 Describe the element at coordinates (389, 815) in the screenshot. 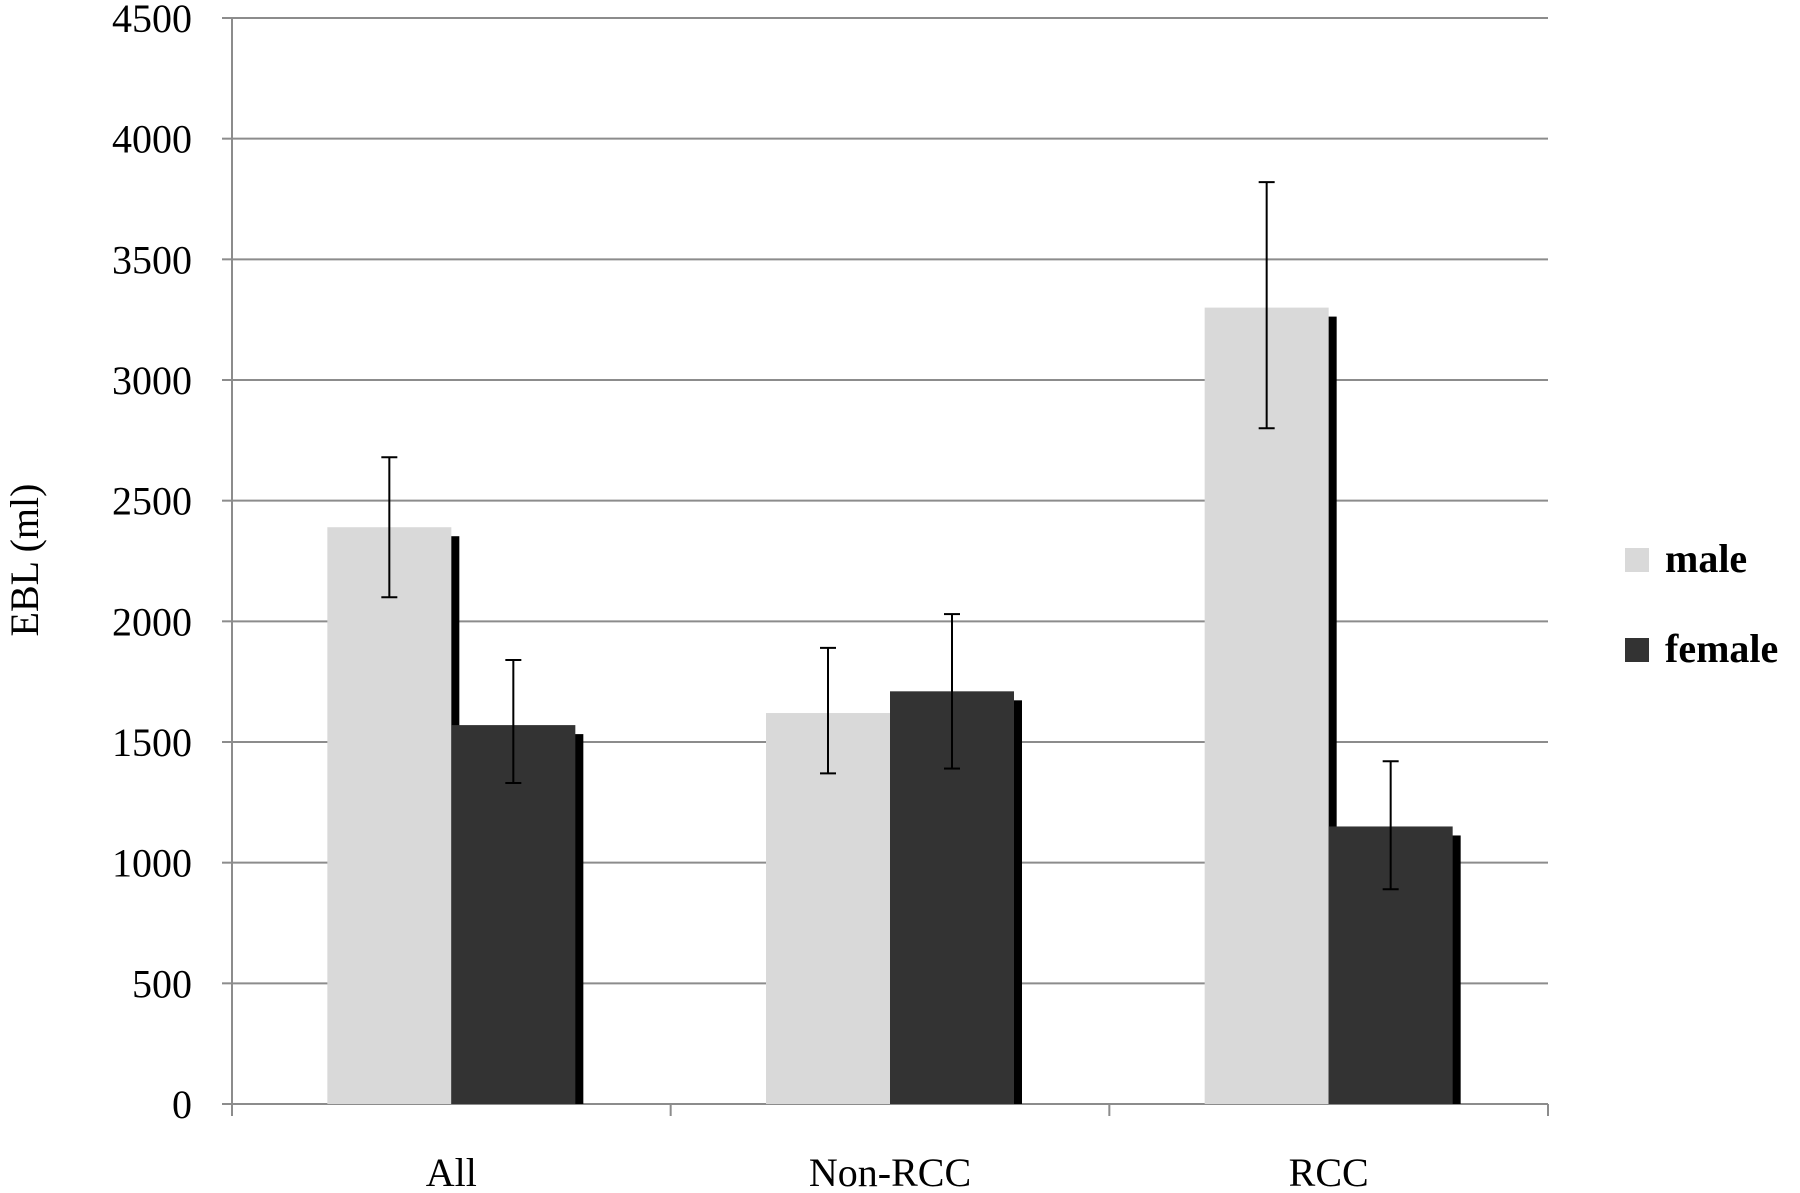

I see `bar-male-All` at that location.